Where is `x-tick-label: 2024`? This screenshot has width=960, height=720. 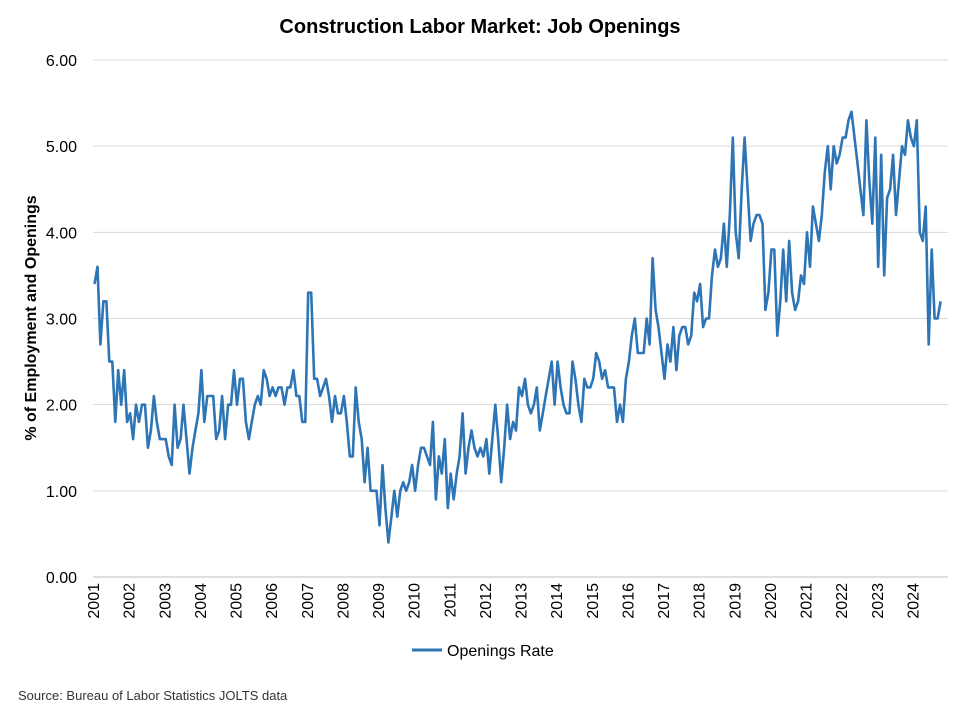 x-tick-label: 2024 is located at coordinates (913, 601).